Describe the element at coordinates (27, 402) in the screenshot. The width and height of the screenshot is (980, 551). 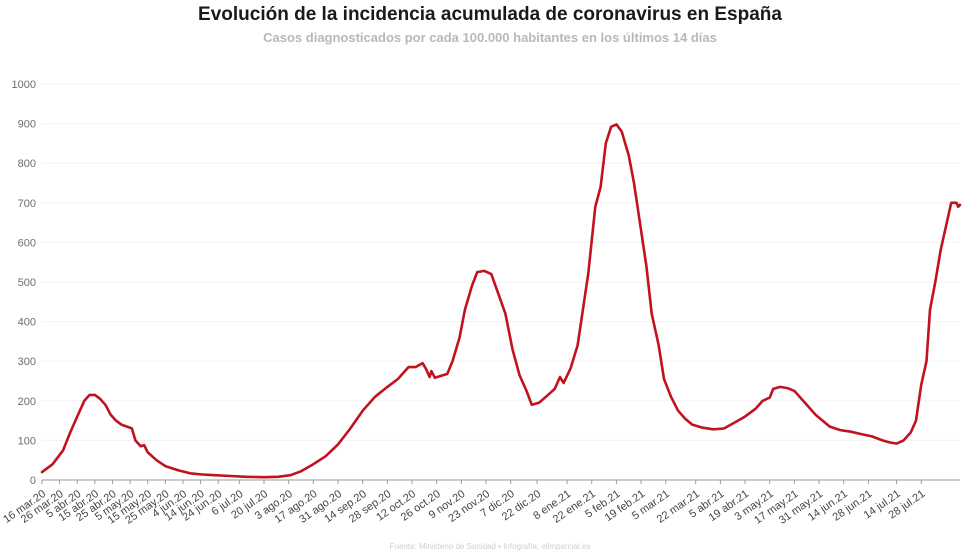
I see `y-tick-label: 200` at that location.